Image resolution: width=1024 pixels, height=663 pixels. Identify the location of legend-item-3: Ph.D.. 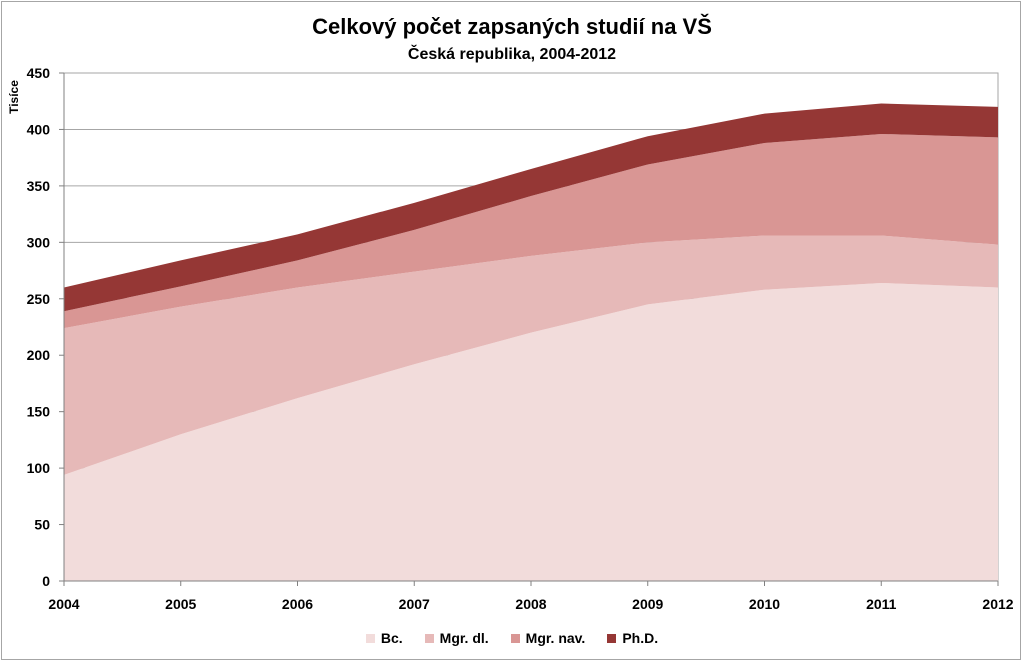
(632, 638).